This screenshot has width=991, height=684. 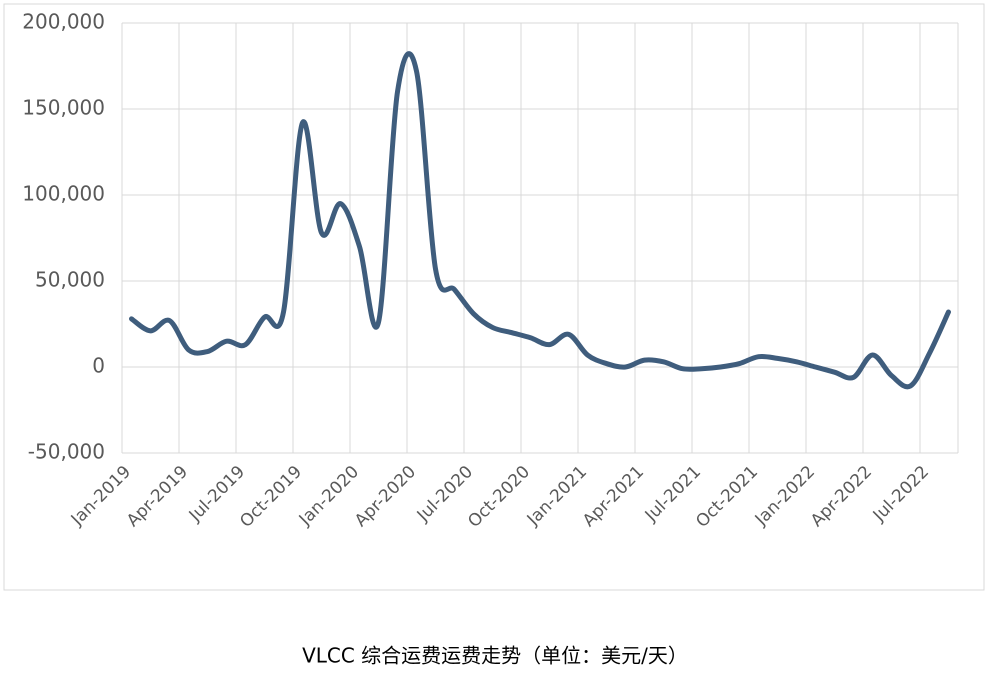 What do you see at coordinates (499, 497) in the screenshot?
I see `x-tick-label: Oct-2020` at bounding box center [499, 497].